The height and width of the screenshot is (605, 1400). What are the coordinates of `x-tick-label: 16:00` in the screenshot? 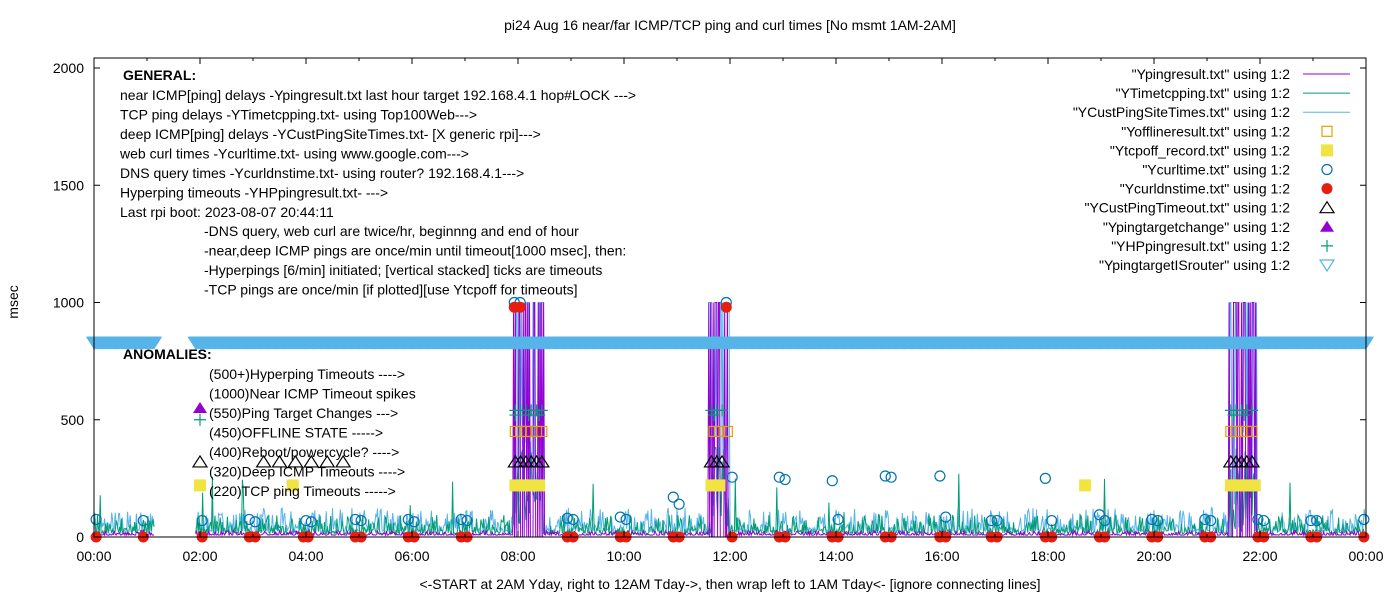 It's located at (941, 556).